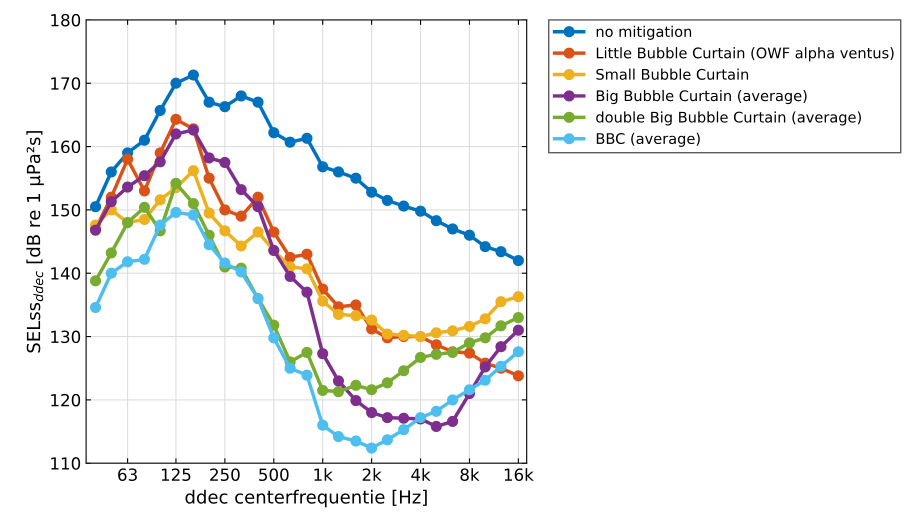 This screenshot has width=916, height=524. What do you see at coordinates (644, 33) in the screenshot?
I see `legend-label: no mitigation` at bounding box center [644, 33].